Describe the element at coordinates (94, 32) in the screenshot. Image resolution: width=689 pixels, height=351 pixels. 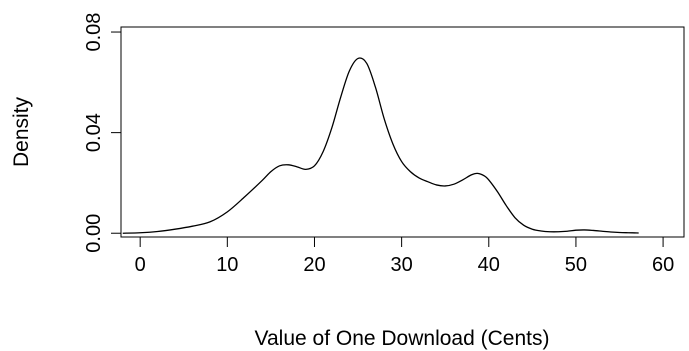
I see `y-tick-label: 0.08` at that location.